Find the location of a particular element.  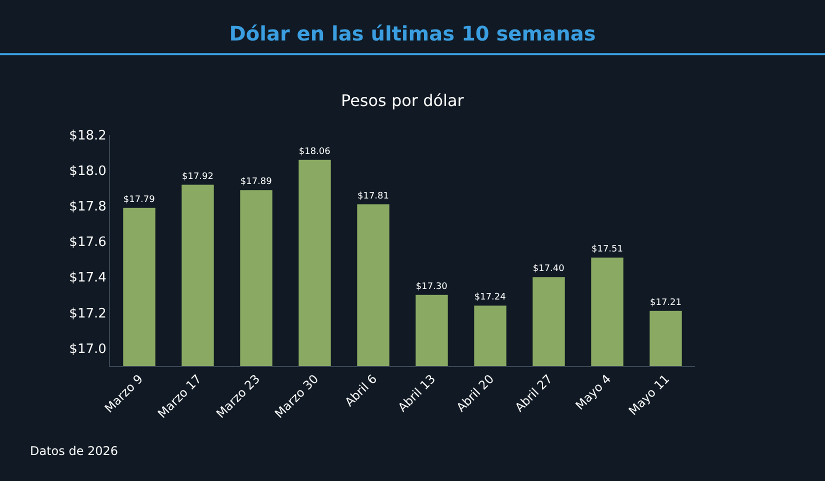

data-label: $17.30 is located at coordinates (432, 287).